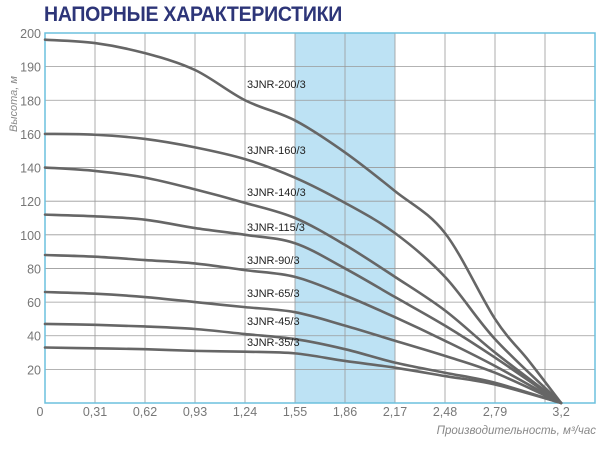 This screenshot has height=452, width=600. What do you see at coordinates (34, 337) in the screenshot?
I see `y-tick-label: 40` at bounding box center [34, 337].